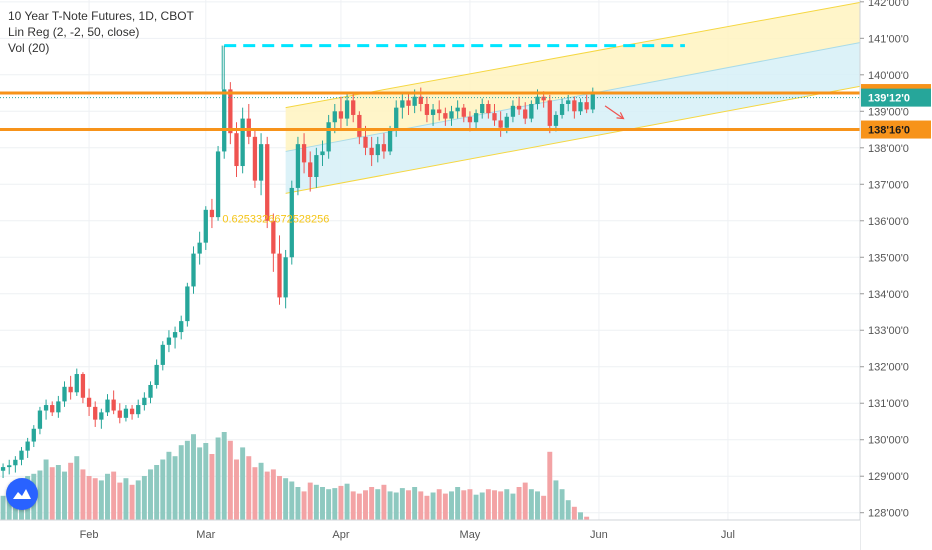 Image resolution: width=932 pixels, height=550 pixels. I want to click on time-tick-label: Jun, so click(599, 535).